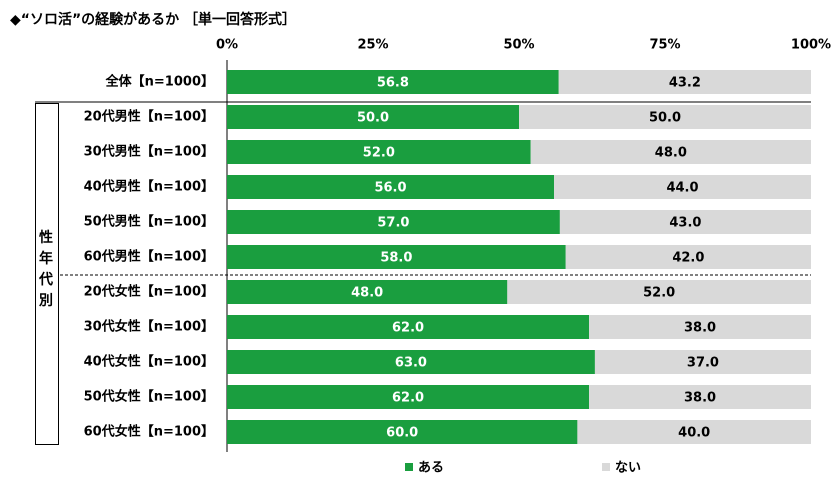 The width and height of the screenshot is (840, 489). What do you see at coordinates (153, 20) in the screenshot?
I see `chart-title: ◆“ソロ活”の経験があるか ［単一回答形式］` at bounding box center [153, 20].